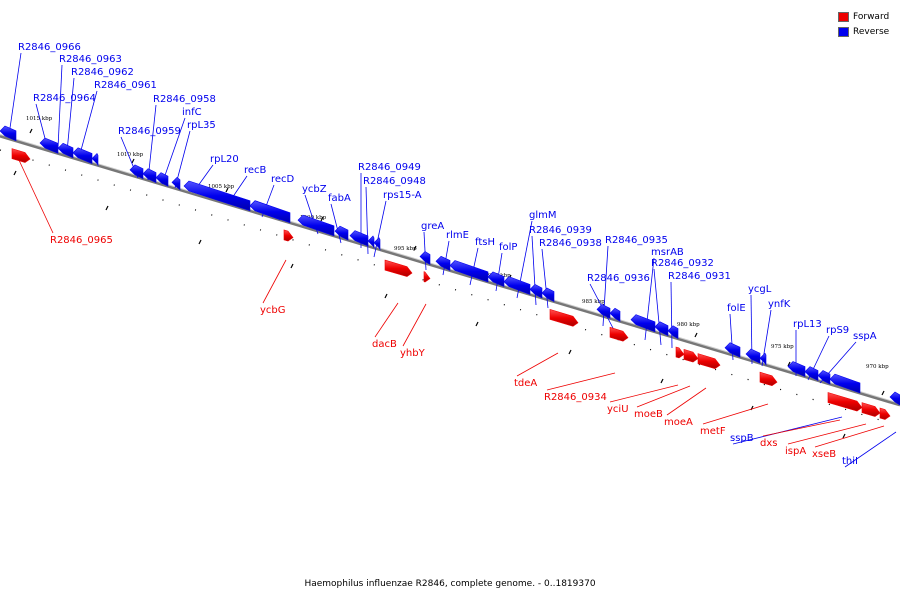 This screenshot has width=900, height=600. Describe the element at coordinates (149, 131) in the screenshot. I see `gene-label-R2846_0959: R2846_0959` at that location.